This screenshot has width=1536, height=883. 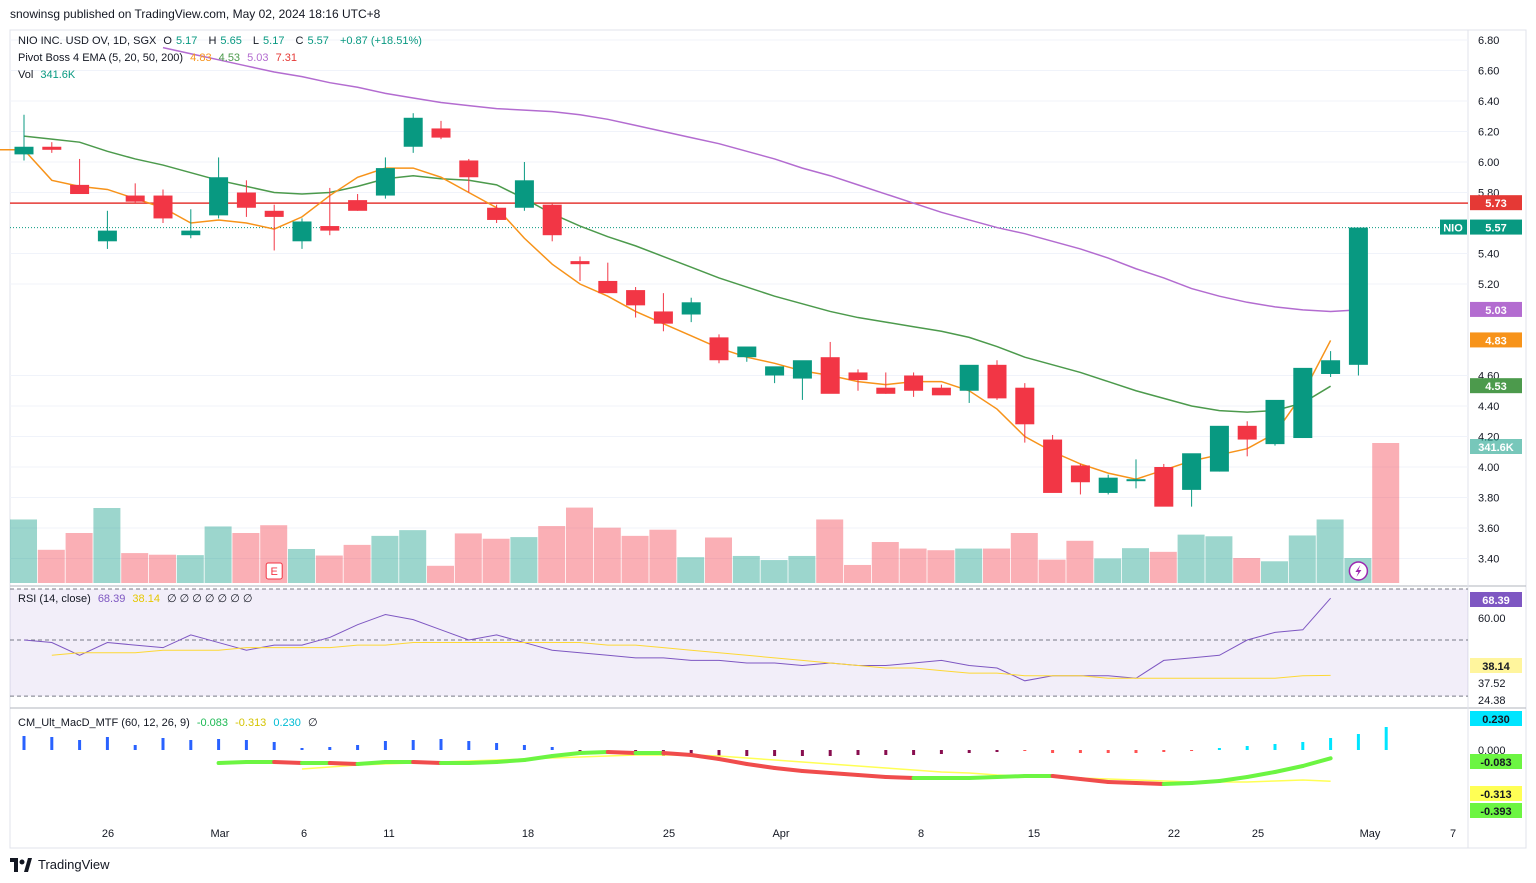 What do you see at coordinates (104, 723) in the screenshot?
I see `macd-name: CM_Ult_MacD_MTF (60, 12, 26, 9)` at bounding box center [104, 723].